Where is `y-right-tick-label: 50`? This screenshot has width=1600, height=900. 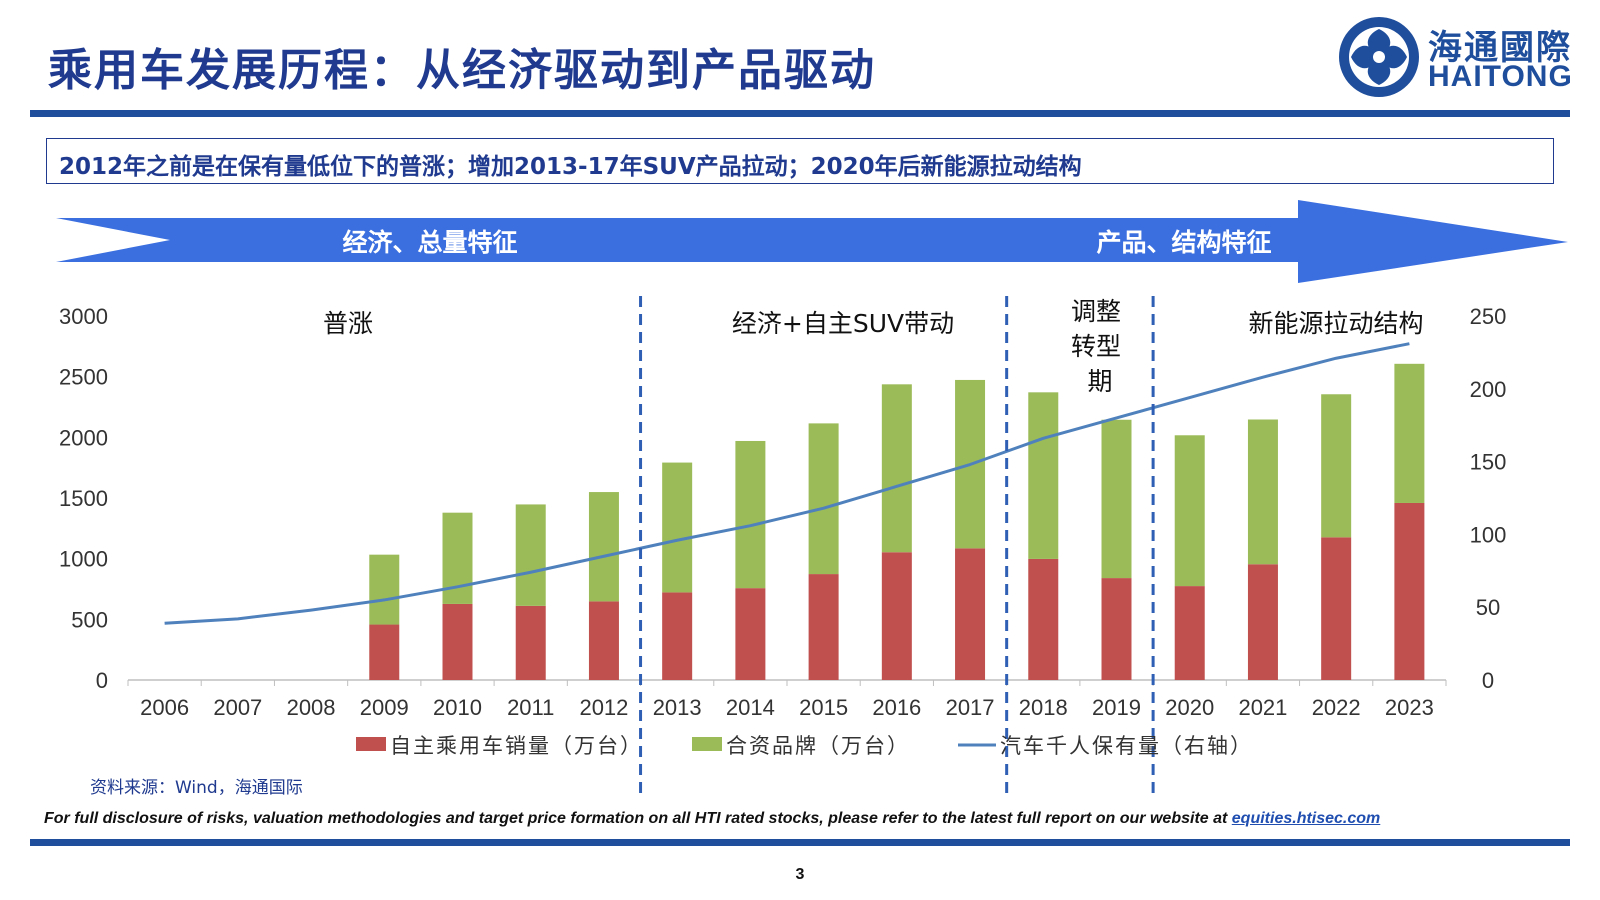
y-right-tick-label: 50 is located at coordinates (1488, 607).